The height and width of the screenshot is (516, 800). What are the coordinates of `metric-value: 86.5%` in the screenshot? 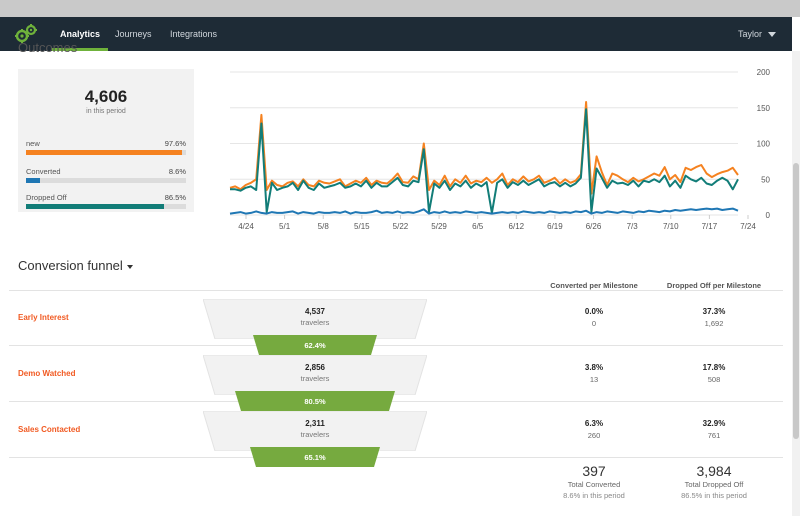 It's located at (175, 197).